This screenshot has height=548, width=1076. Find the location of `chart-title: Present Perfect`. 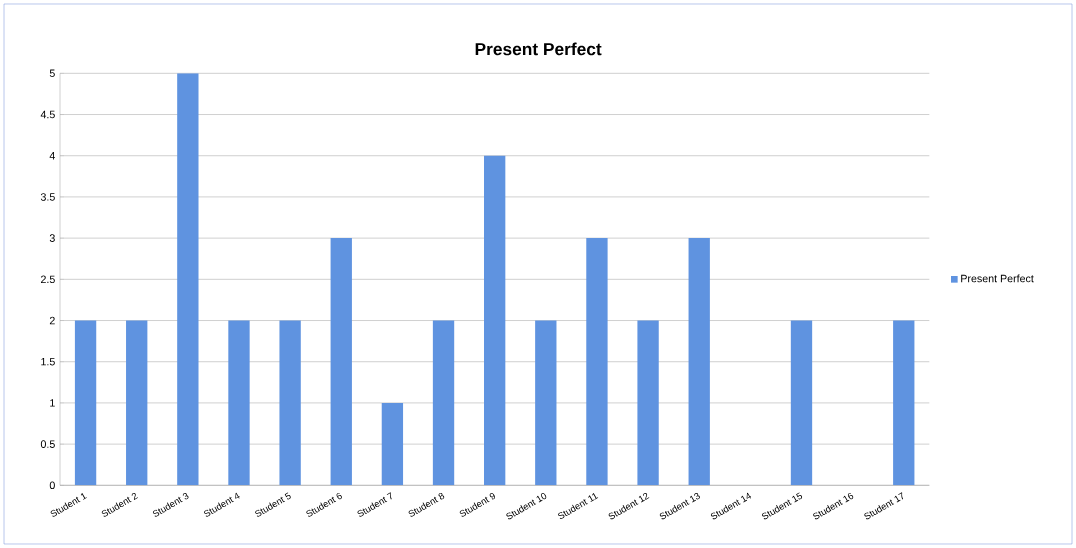

chart-title: Present Perfect is located at coordinates (538, 49).